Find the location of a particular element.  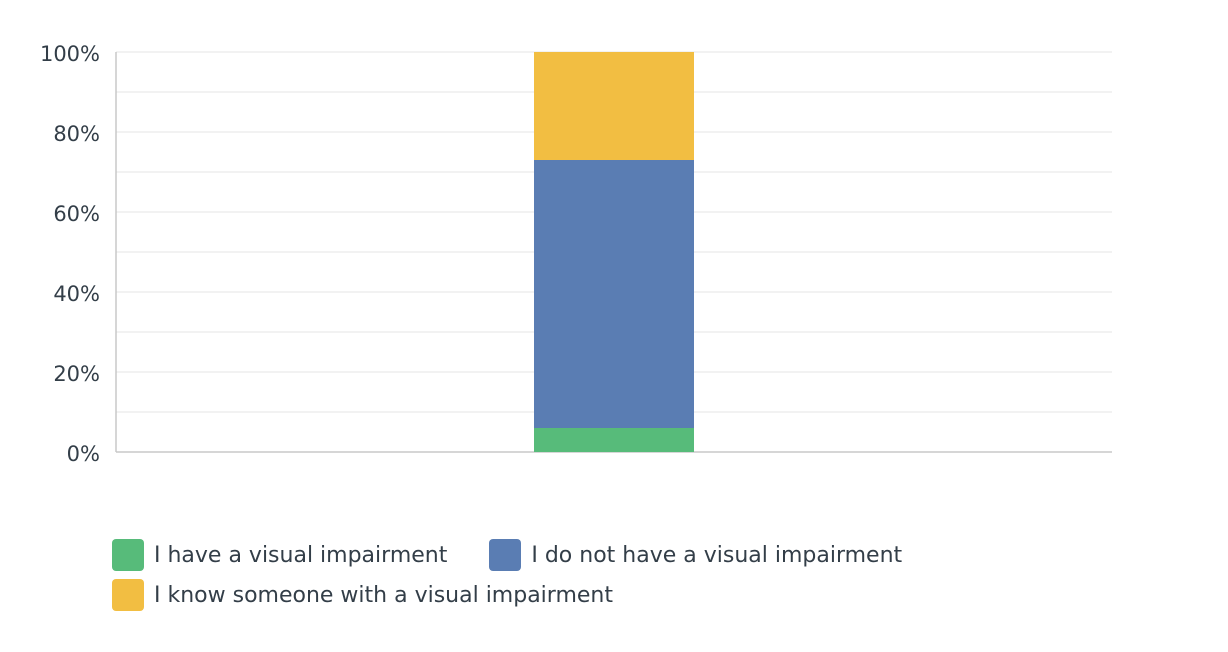

legend-label: I do not have a visual impairment is located at coordinates (717, 555).